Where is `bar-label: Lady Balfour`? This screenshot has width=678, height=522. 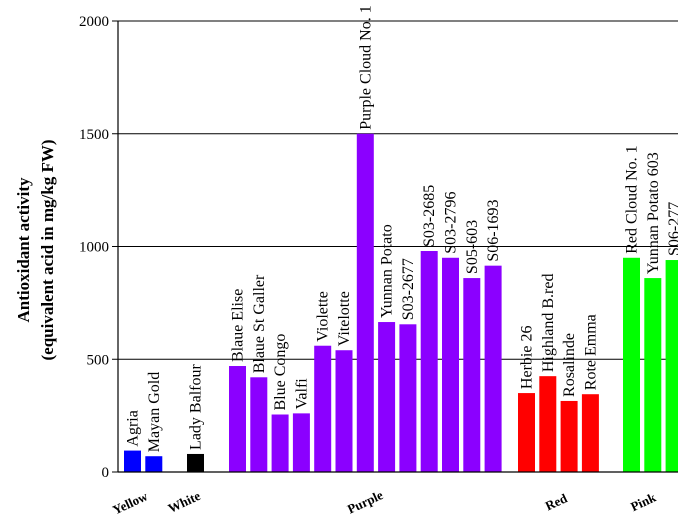
bar-label: Lady Balfour is located at coordinates (196, 407).